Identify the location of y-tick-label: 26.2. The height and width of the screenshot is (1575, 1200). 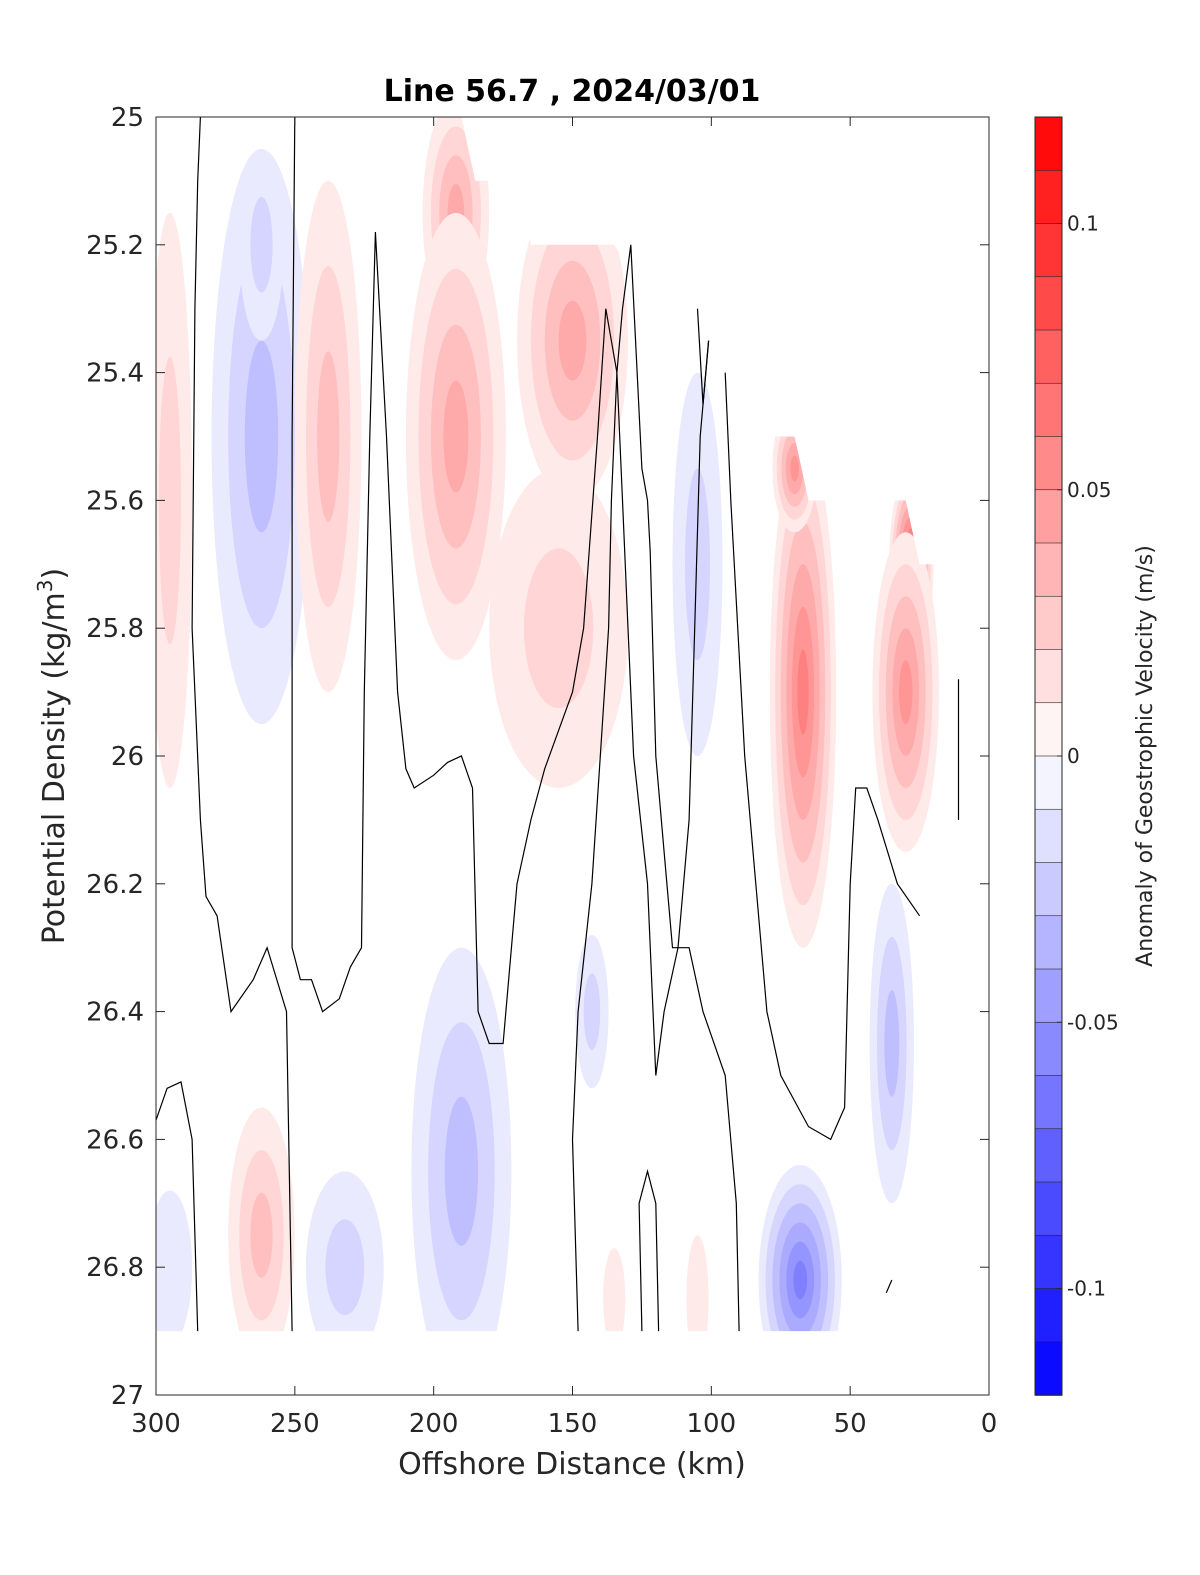
(115, 885).